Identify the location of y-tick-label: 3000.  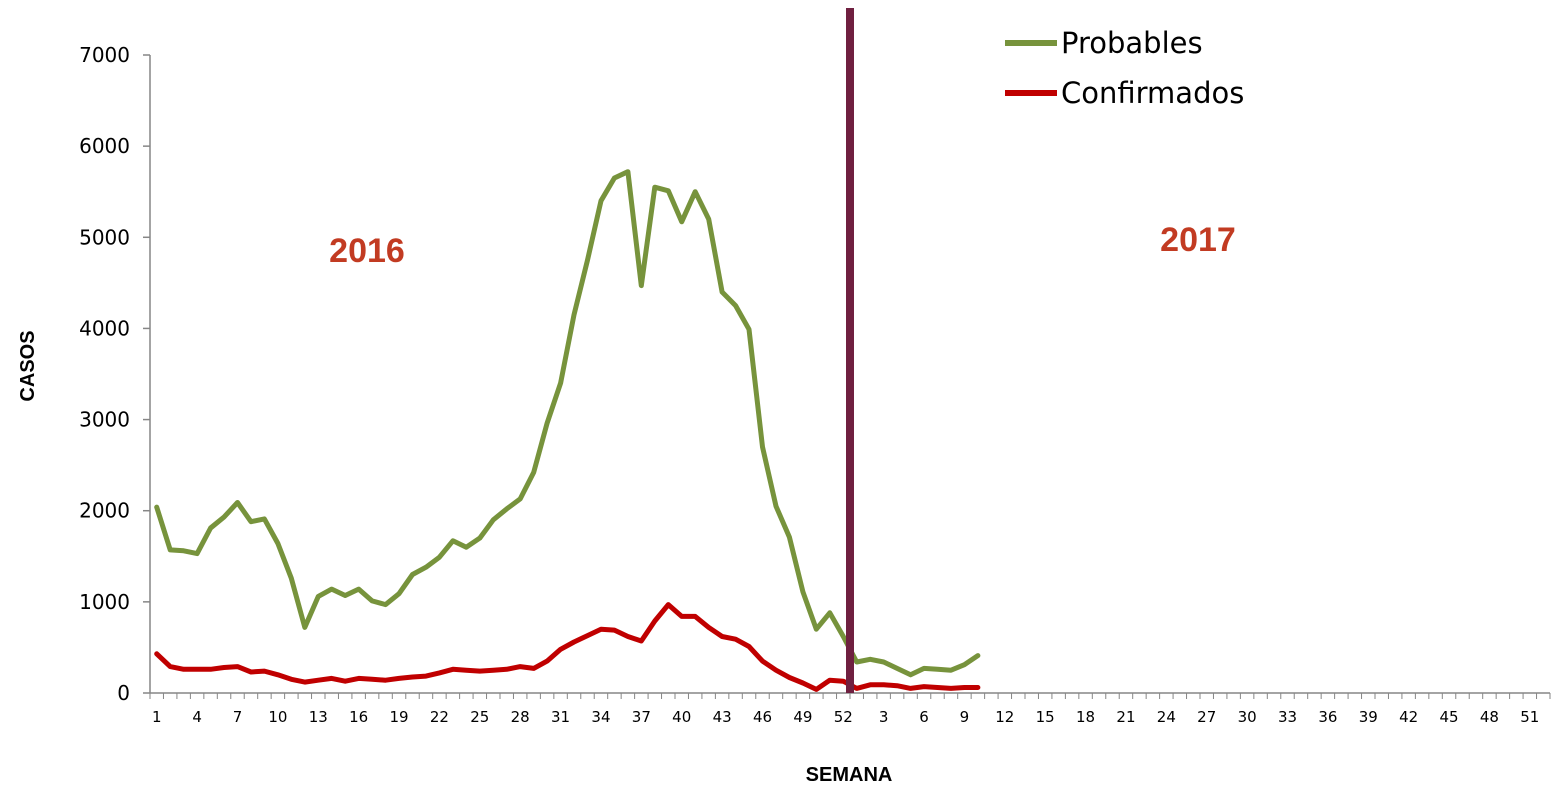
(104, 420).